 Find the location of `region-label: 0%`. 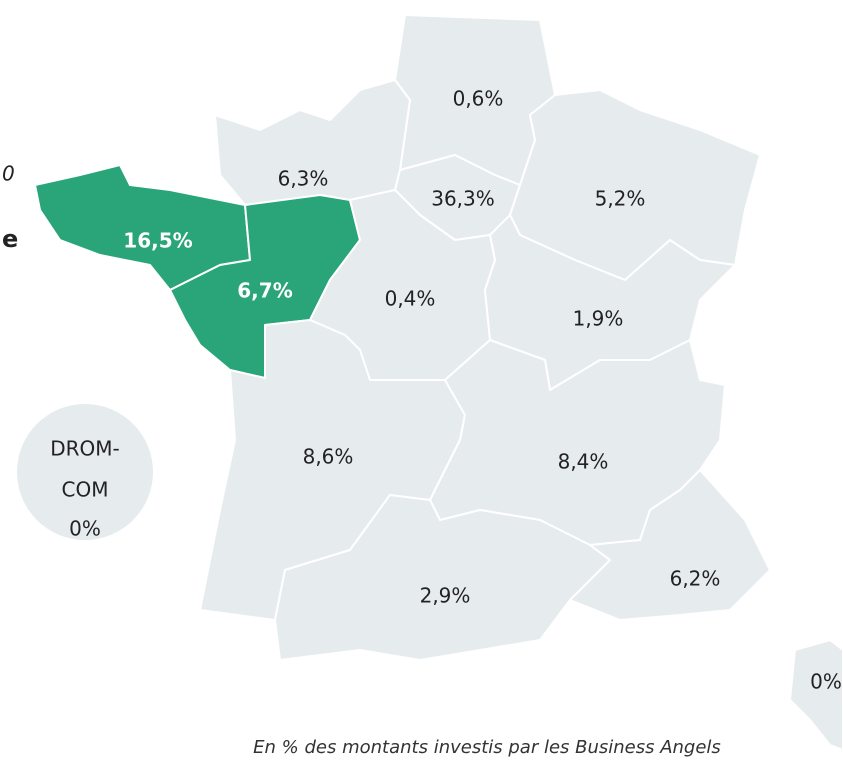

region-label: 0% is located at coordinates (826, 682).